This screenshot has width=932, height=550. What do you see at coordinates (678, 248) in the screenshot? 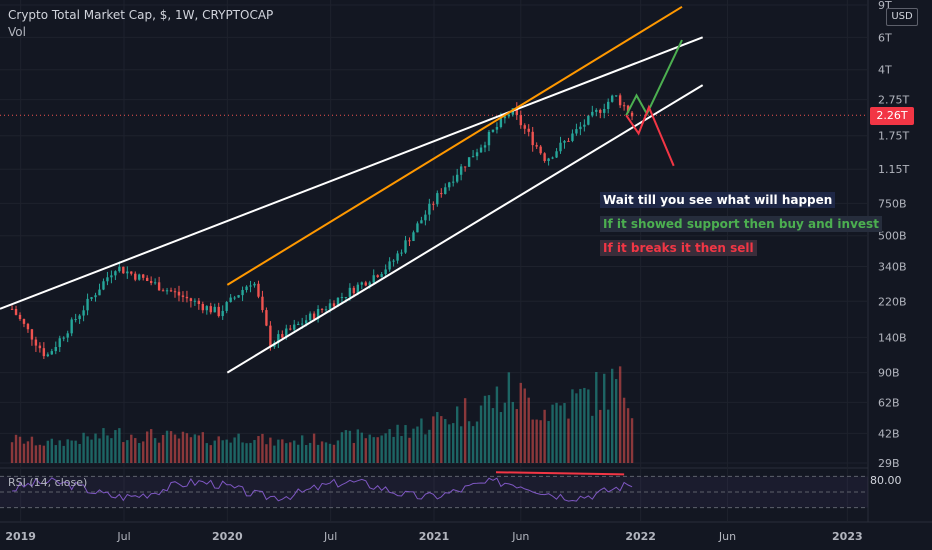
I see `annotation-break: If it breaks it then sell` at bounding box center [678, 248].